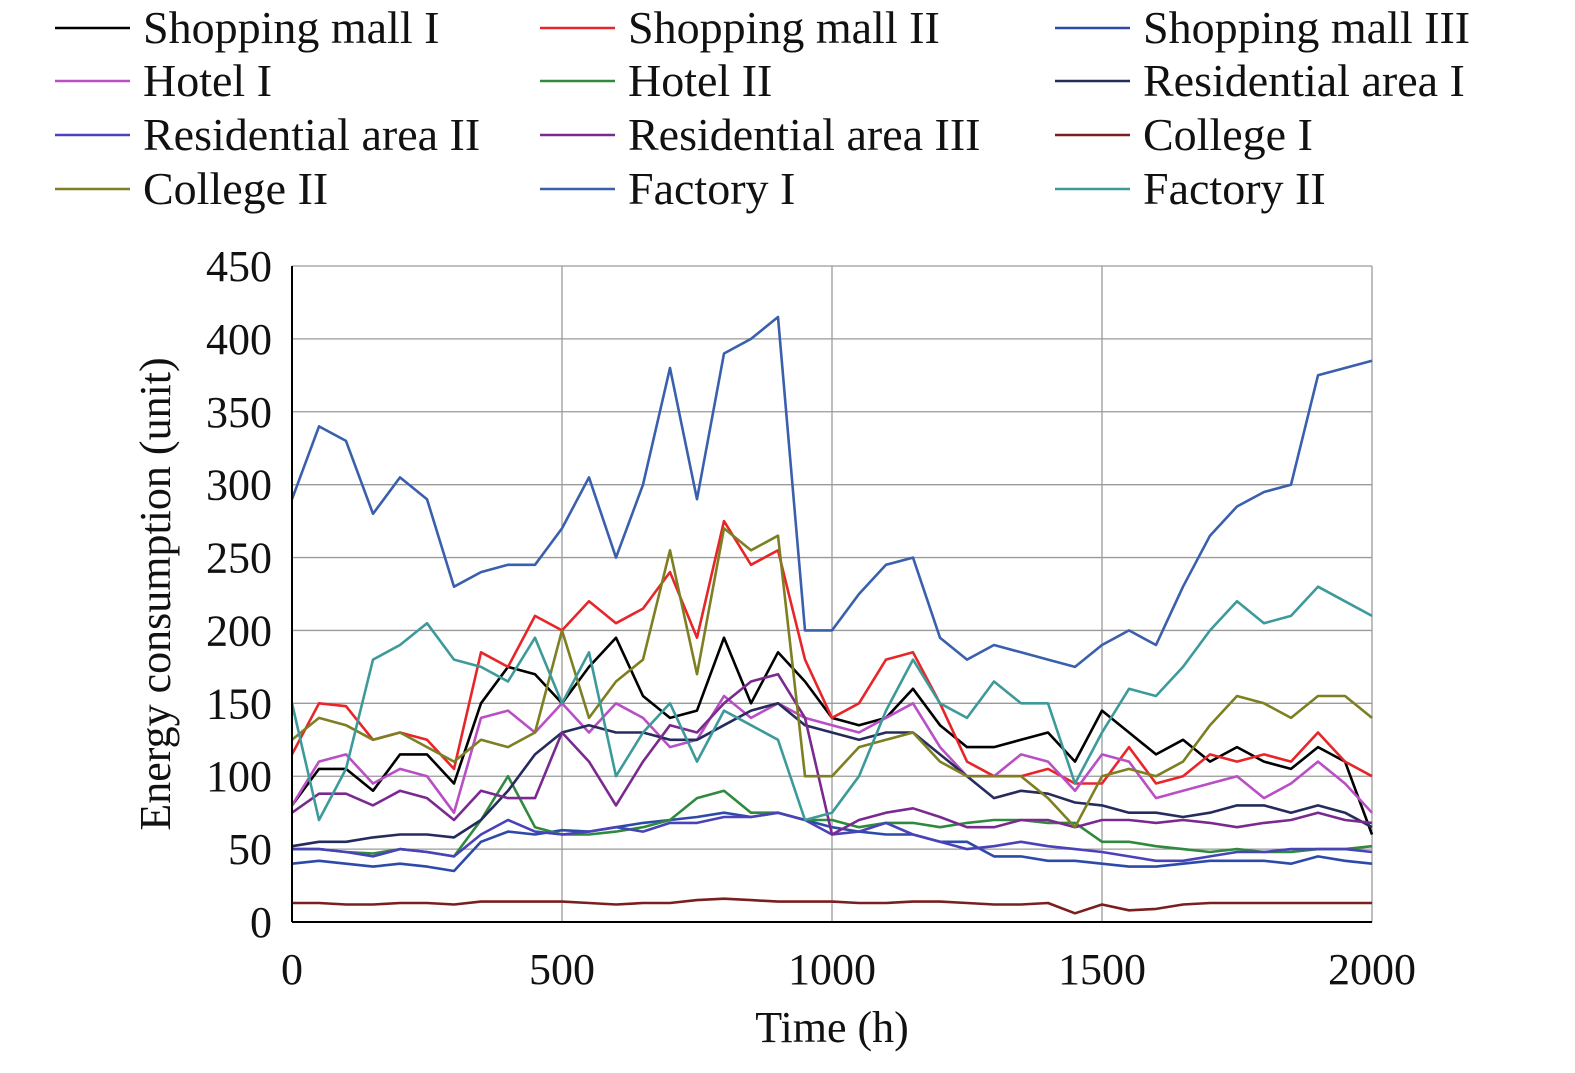  I want to click on x-tick-label: 0, so click(292, 969).